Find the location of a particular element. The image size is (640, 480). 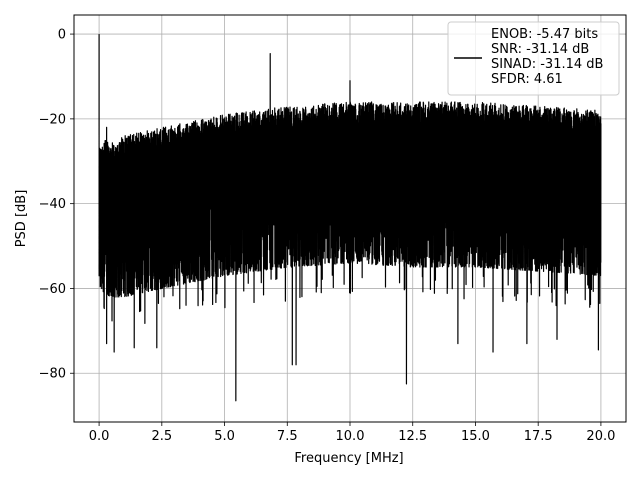

y-tick-label: −20 is located at coordinates (52, 119).